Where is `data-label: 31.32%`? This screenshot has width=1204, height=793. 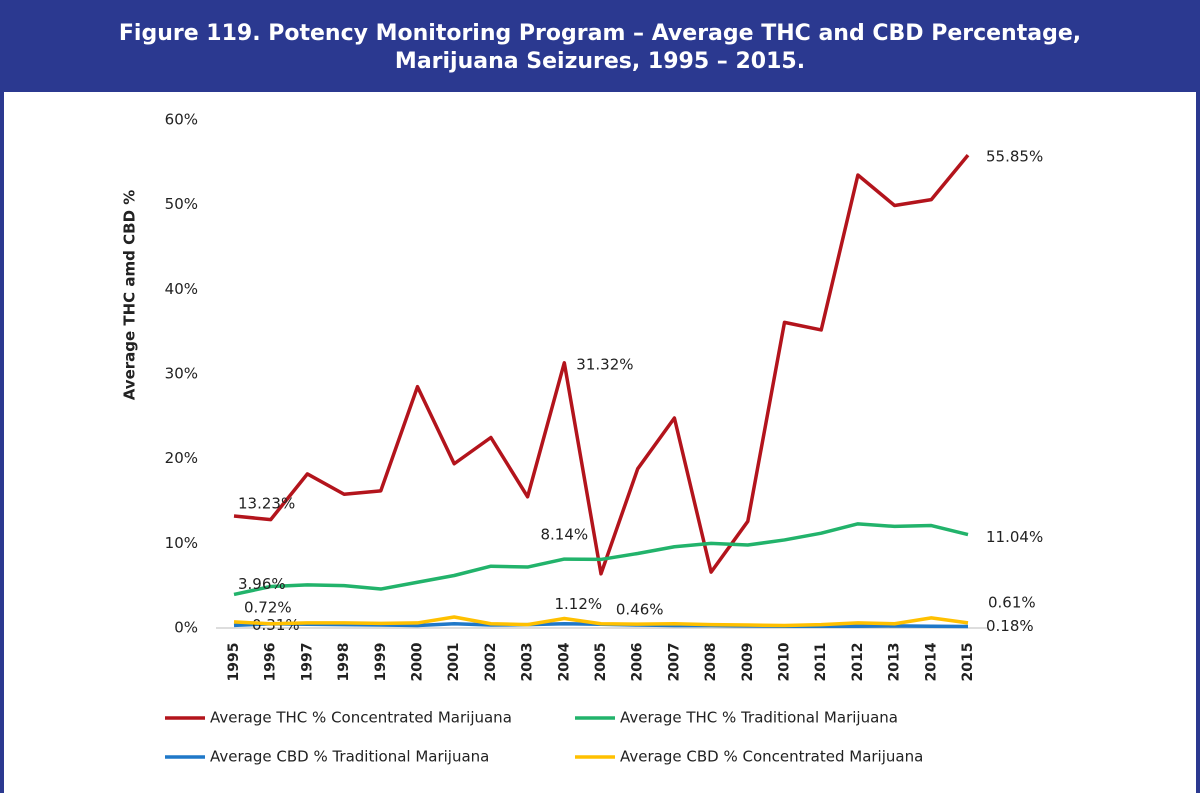
data-label: 31.32% is located at coordinates (604, 364).